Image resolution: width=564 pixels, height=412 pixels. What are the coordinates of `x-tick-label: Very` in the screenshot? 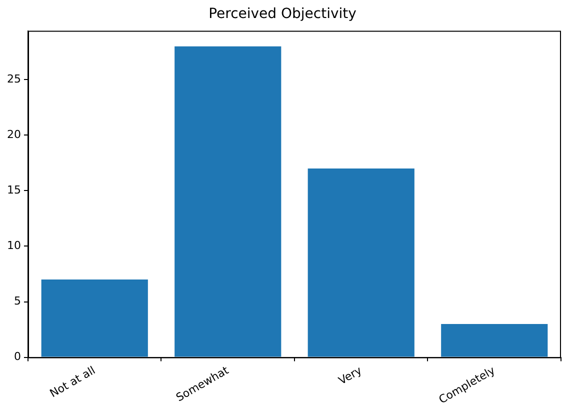 It's located at (350, 376).